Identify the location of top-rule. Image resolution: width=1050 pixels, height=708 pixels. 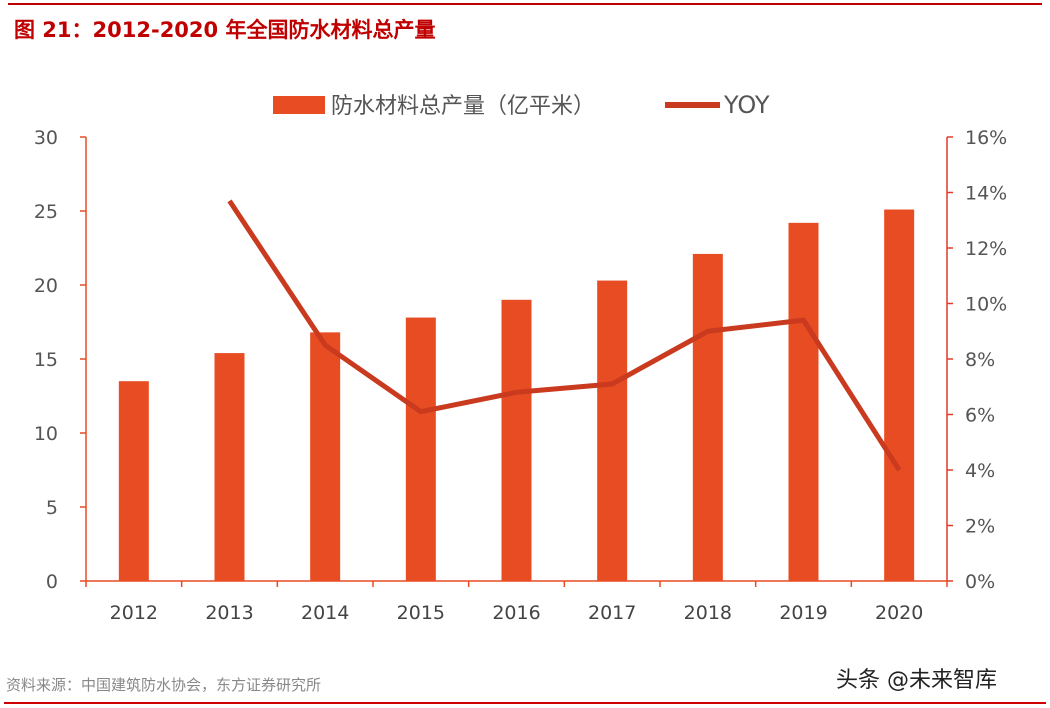
(525, 4).